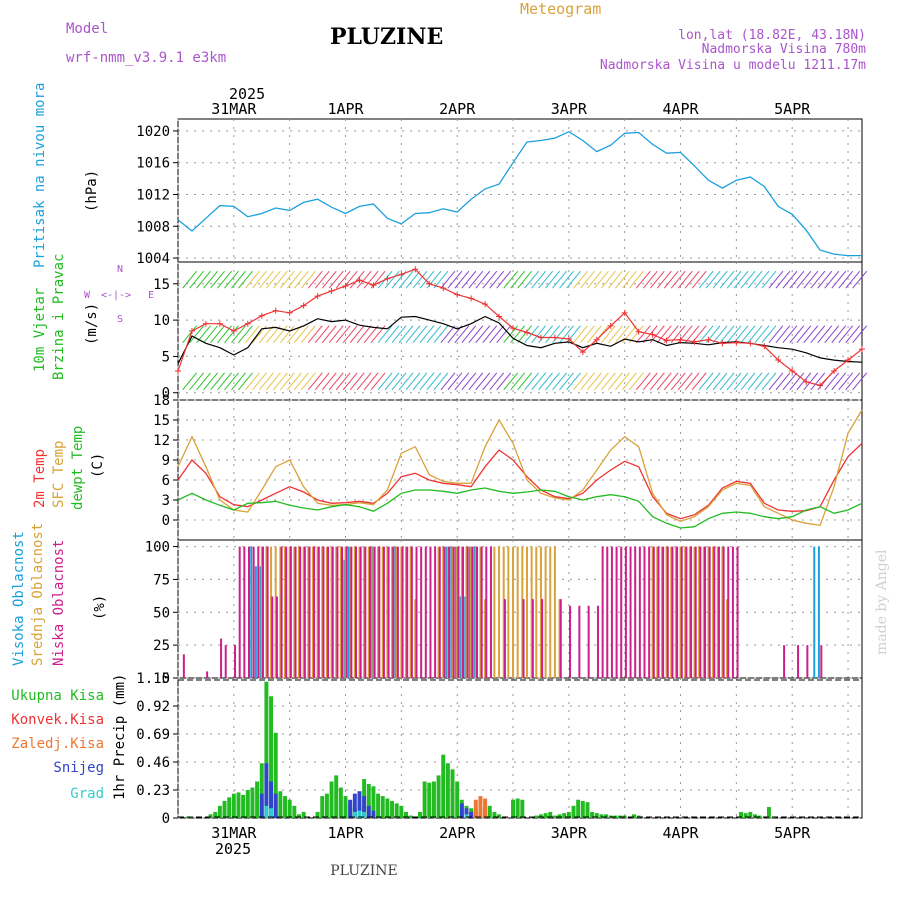  What do you see at coordinates (153, 735) in the screenshot?
I see `y-tick-label: 0.69` at bounding box center [153, 735].